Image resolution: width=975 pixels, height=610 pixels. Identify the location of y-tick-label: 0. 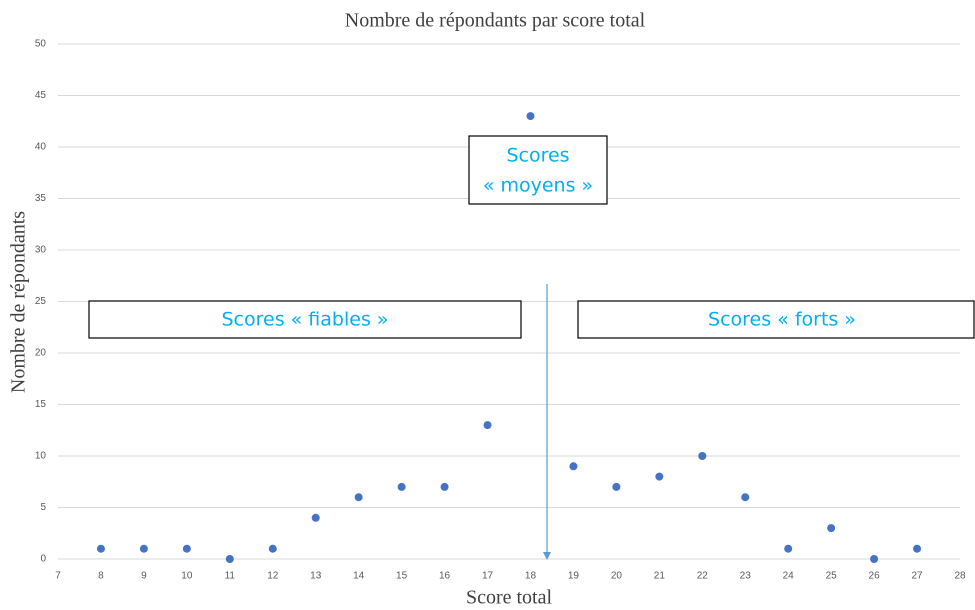
(43, 559).